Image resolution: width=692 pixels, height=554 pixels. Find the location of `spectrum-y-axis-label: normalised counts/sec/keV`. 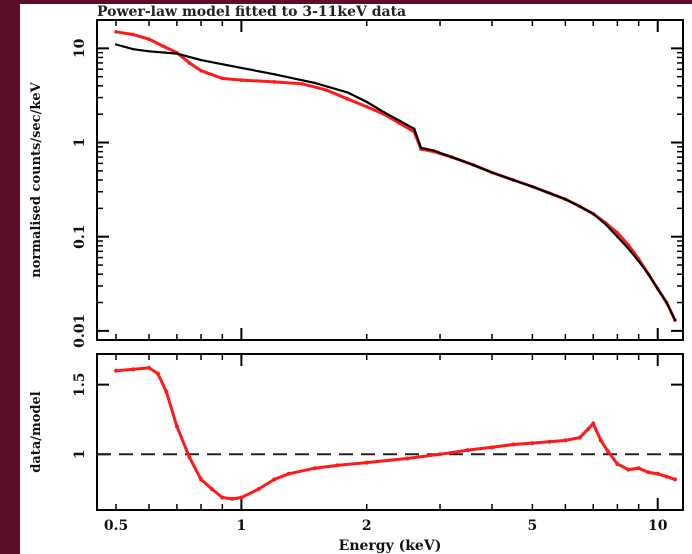

spectrum-y-axis-label: normalised counts/sec/keV is located at coordinates (36, 179).